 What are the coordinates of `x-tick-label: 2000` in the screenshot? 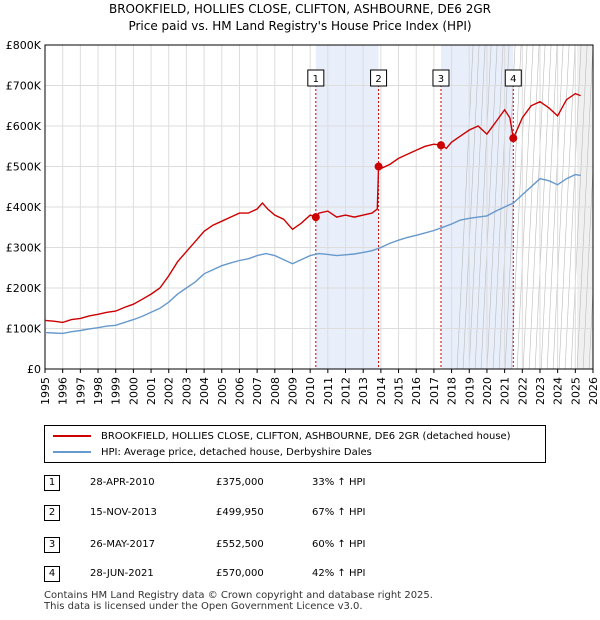 It's located at (133, 391).